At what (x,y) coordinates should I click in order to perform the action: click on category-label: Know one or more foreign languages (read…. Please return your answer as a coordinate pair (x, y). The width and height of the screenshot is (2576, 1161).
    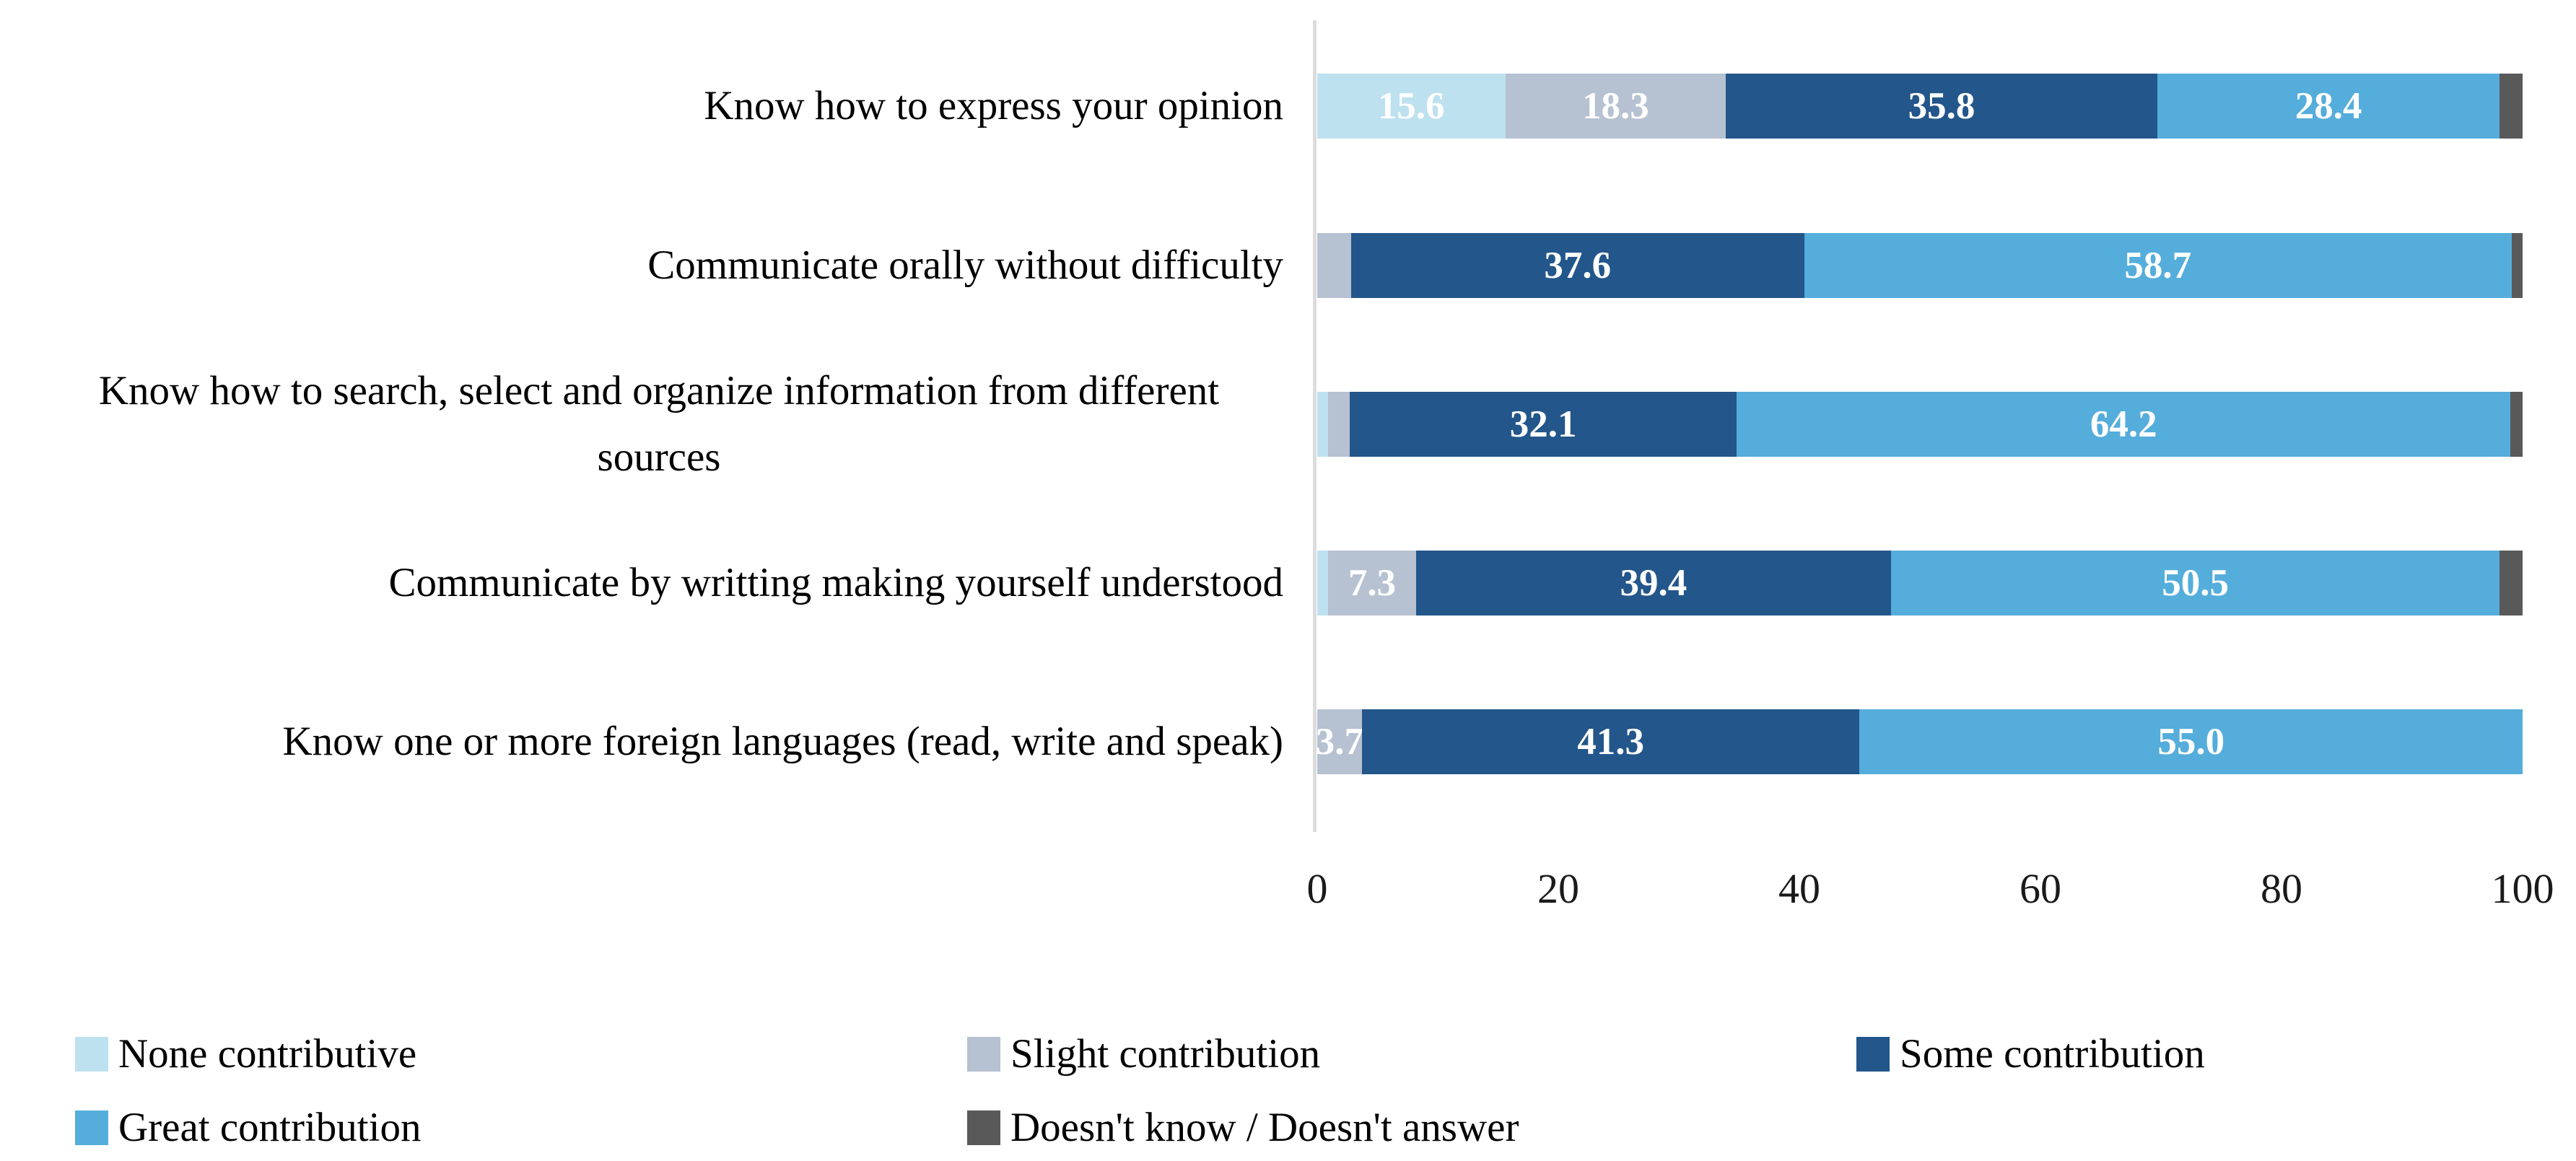
    Looking at the image, I should click on (782, 741).